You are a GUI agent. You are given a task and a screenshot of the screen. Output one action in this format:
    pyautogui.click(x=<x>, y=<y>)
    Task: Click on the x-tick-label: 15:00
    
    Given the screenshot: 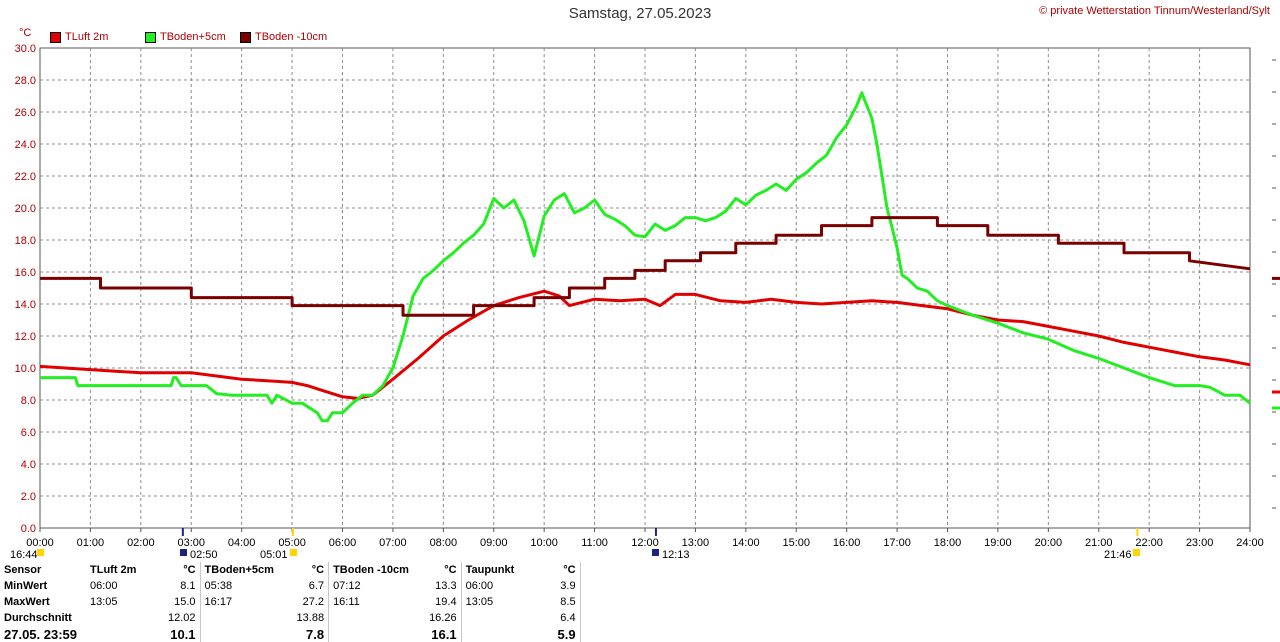 What is the action you would take?
    pyautogui.click(x=796, y=543)
    